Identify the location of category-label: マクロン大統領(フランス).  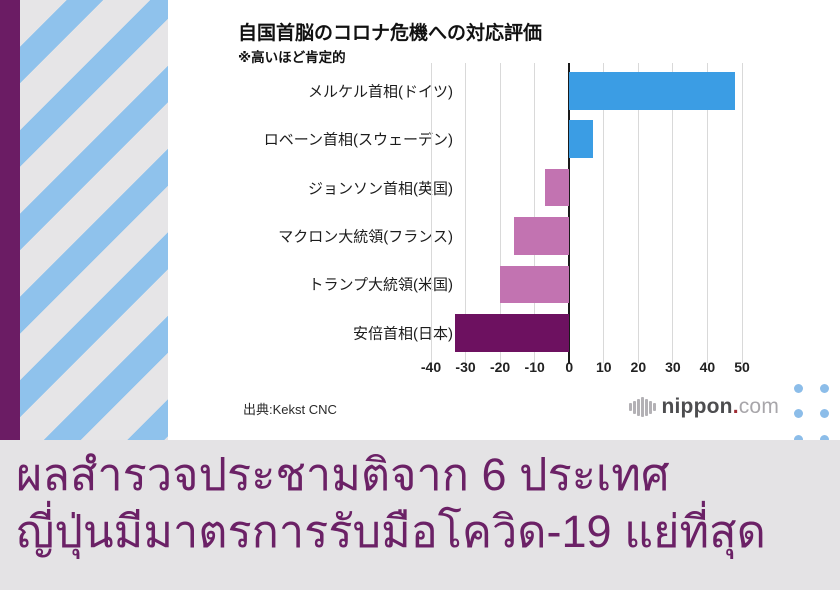
(365, 237).